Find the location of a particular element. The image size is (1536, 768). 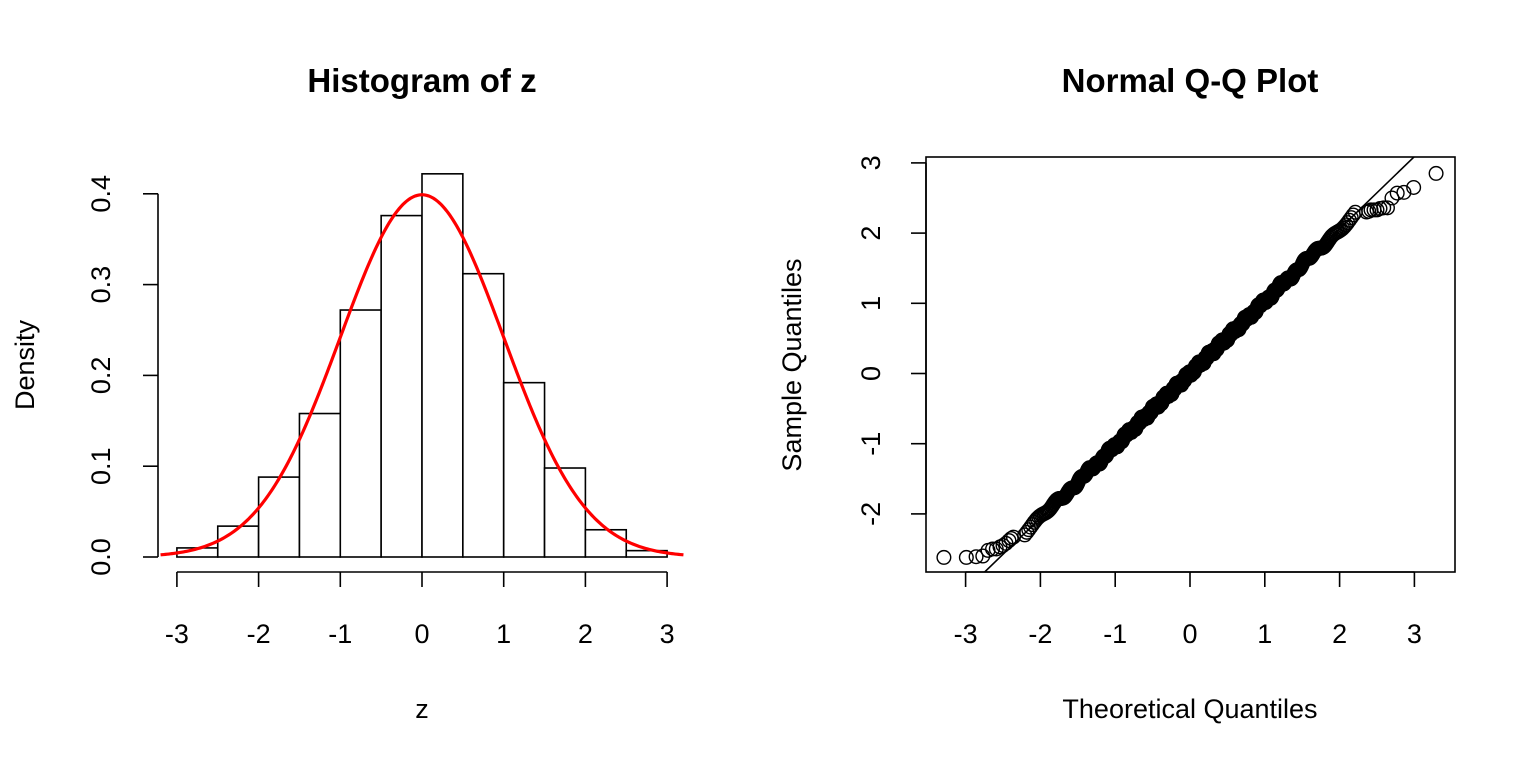

histogram-x-tick-label: 2 is located at coordinates (585, 634).